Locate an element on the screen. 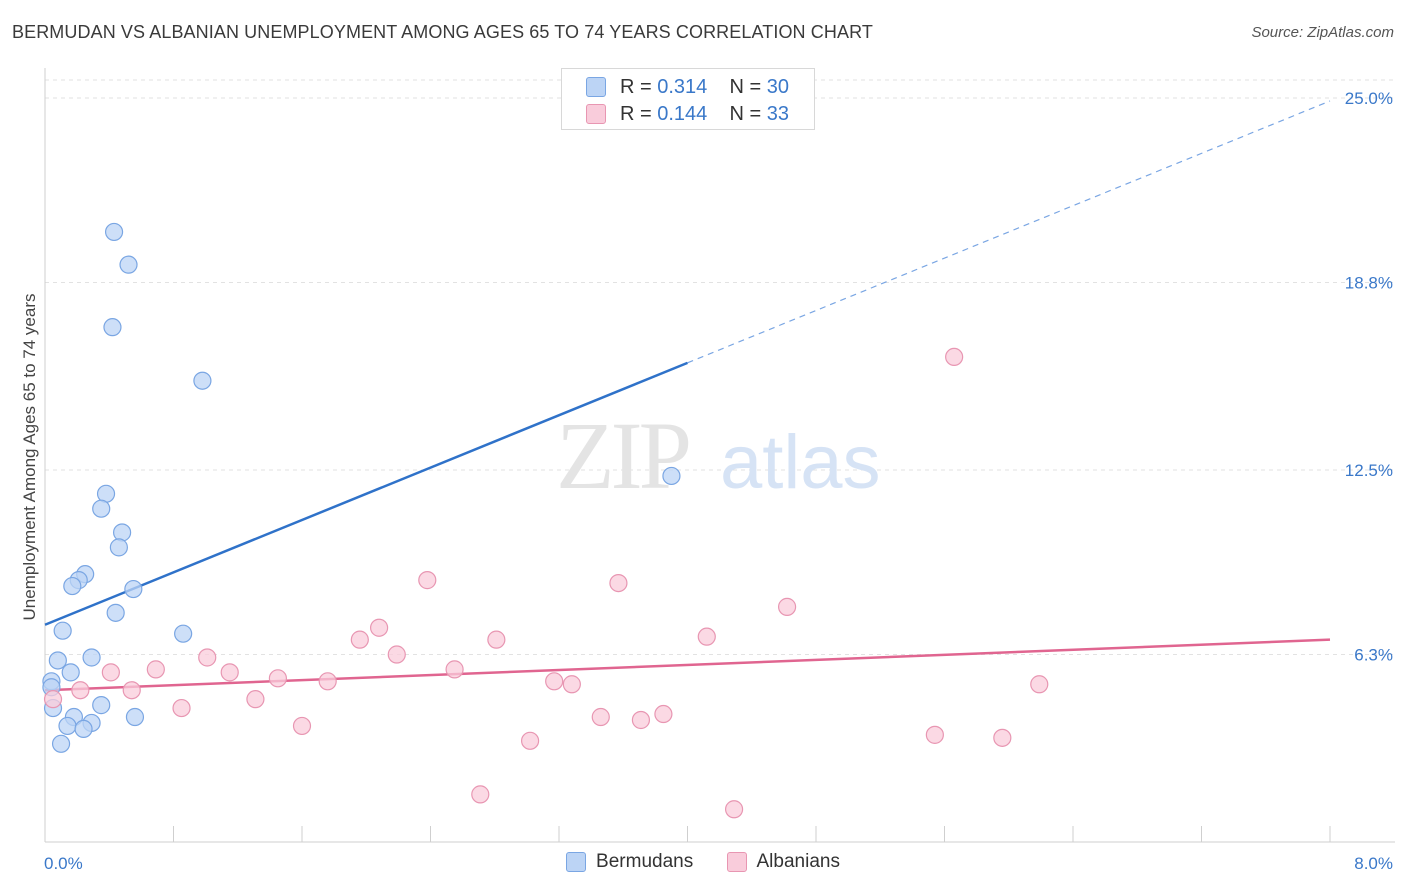 Image resolution: width=1406 pixels, height=892 pixels. y-tick-label: 18.8% is located at coordinates (1369, 283).